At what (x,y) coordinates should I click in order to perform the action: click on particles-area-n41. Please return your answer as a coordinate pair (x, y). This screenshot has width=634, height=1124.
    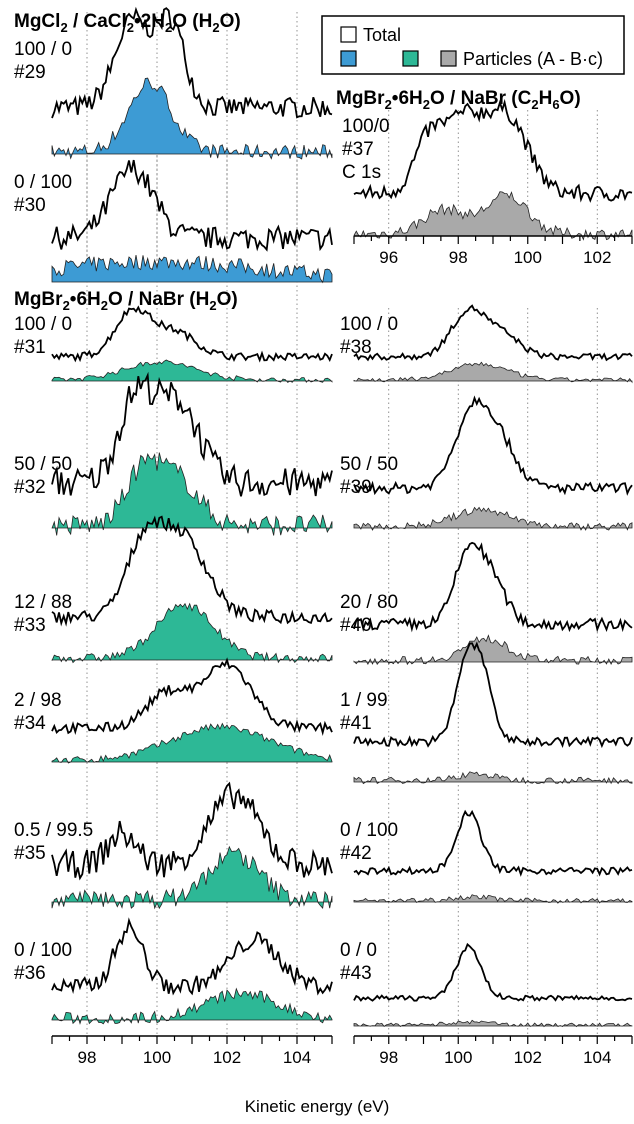
    Looking at the image, I should click on (493, 778).